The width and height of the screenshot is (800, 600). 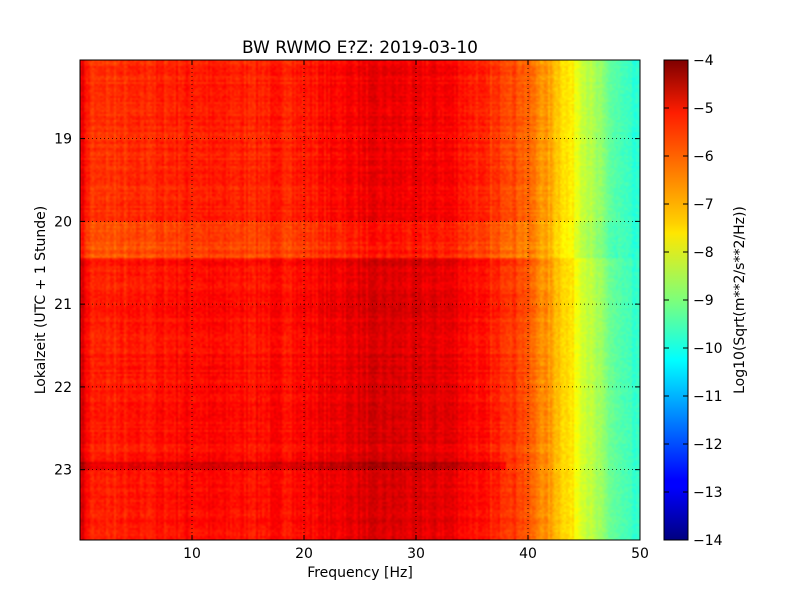 What do you see at coordinates (708, 541) in the screenshot?
I see `colorbar-tick-label: −14` at bounding box center [708, 541].